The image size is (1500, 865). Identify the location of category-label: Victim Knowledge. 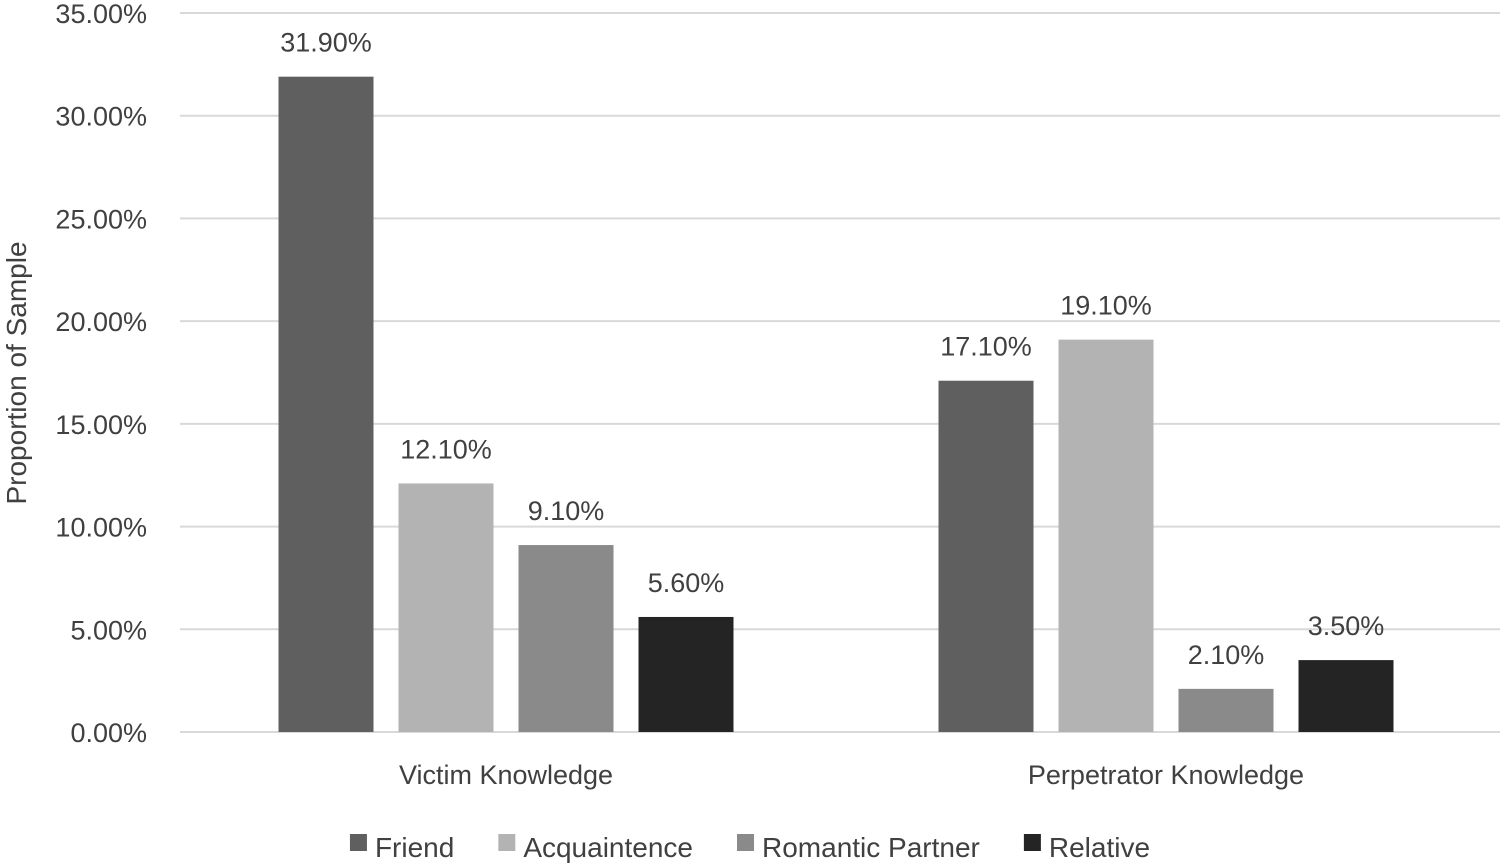
(506, 775).